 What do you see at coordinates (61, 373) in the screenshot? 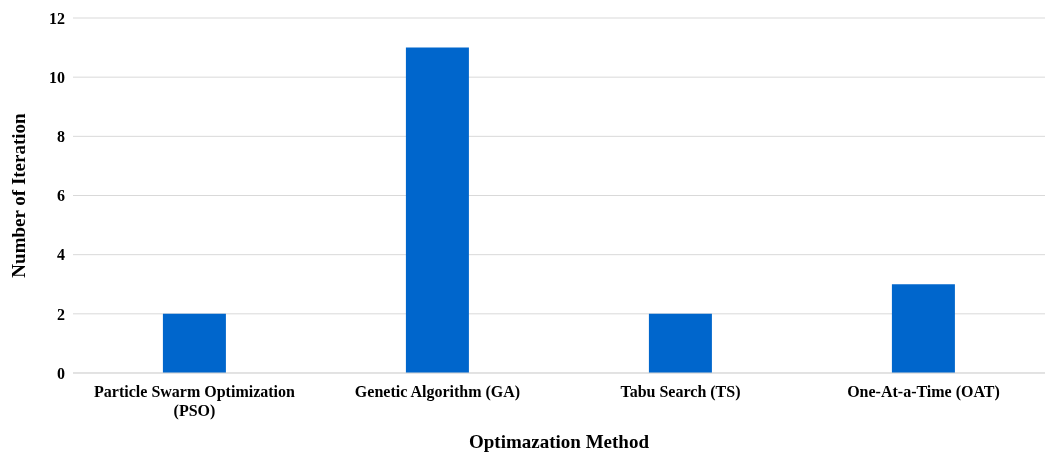
I see `y-tick-label: 0` at bounding box center [61, 373].